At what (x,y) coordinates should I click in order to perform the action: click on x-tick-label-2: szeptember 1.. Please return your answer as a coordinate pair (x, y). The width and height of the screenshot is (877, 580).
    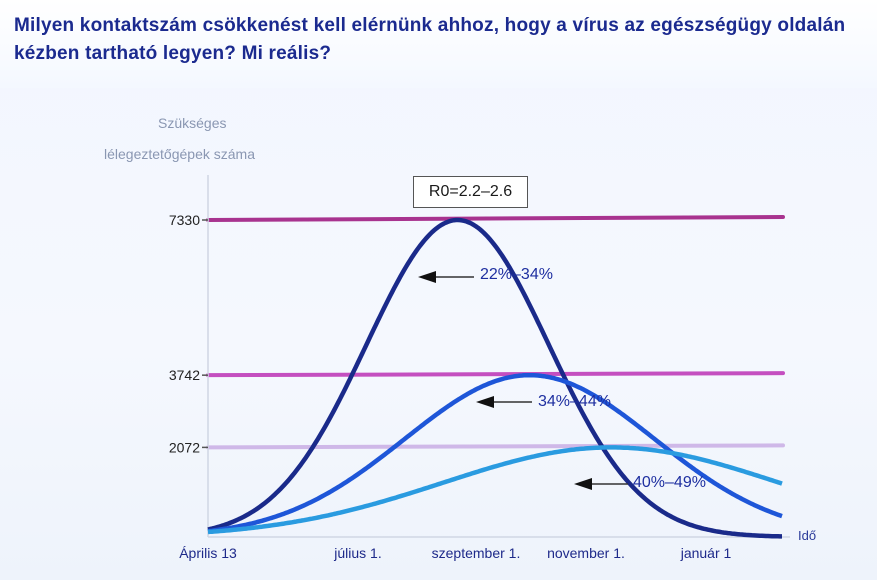
    Looking at the image, I should click on (476, 553).